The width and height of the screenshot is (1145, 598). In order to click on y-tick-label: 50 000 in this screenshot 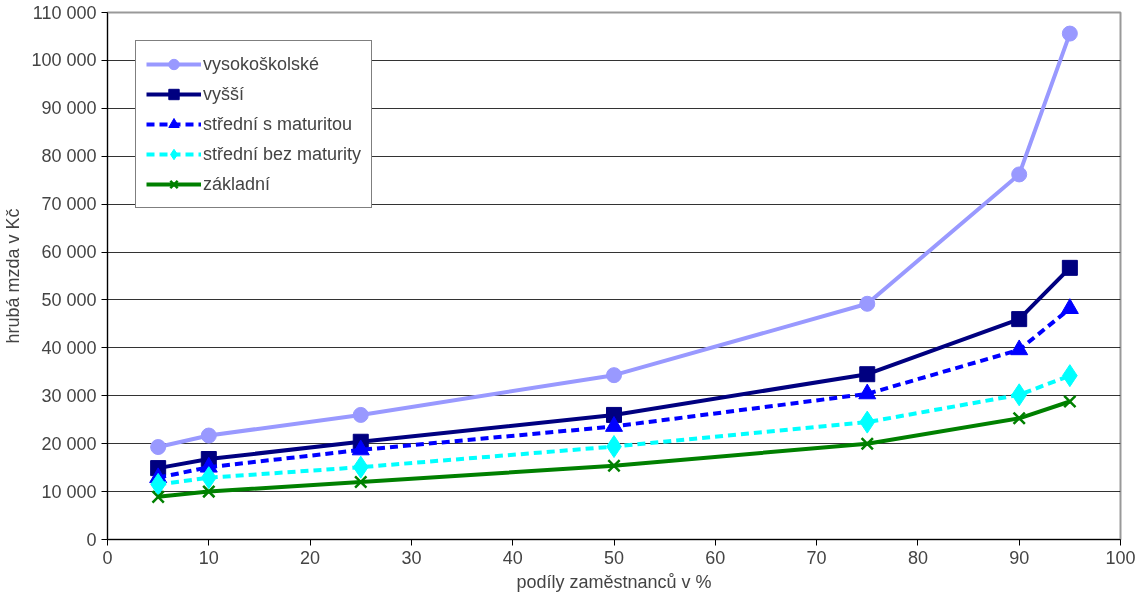, I will do `click(69, 299)`.